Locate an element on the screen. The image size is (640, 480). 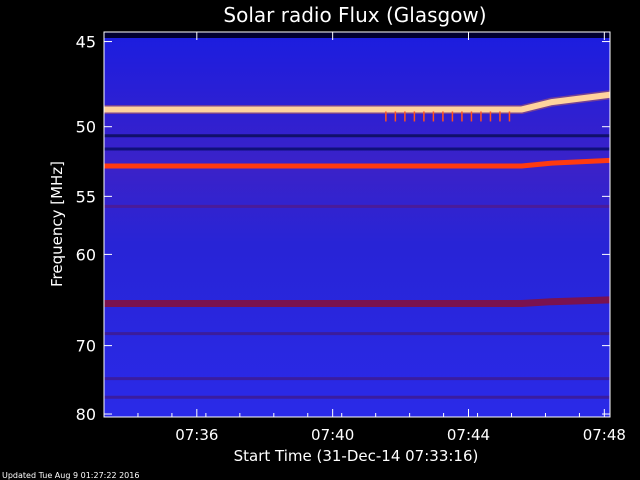
y-tick-label-80: 80 is located at coordinates (86, 414).